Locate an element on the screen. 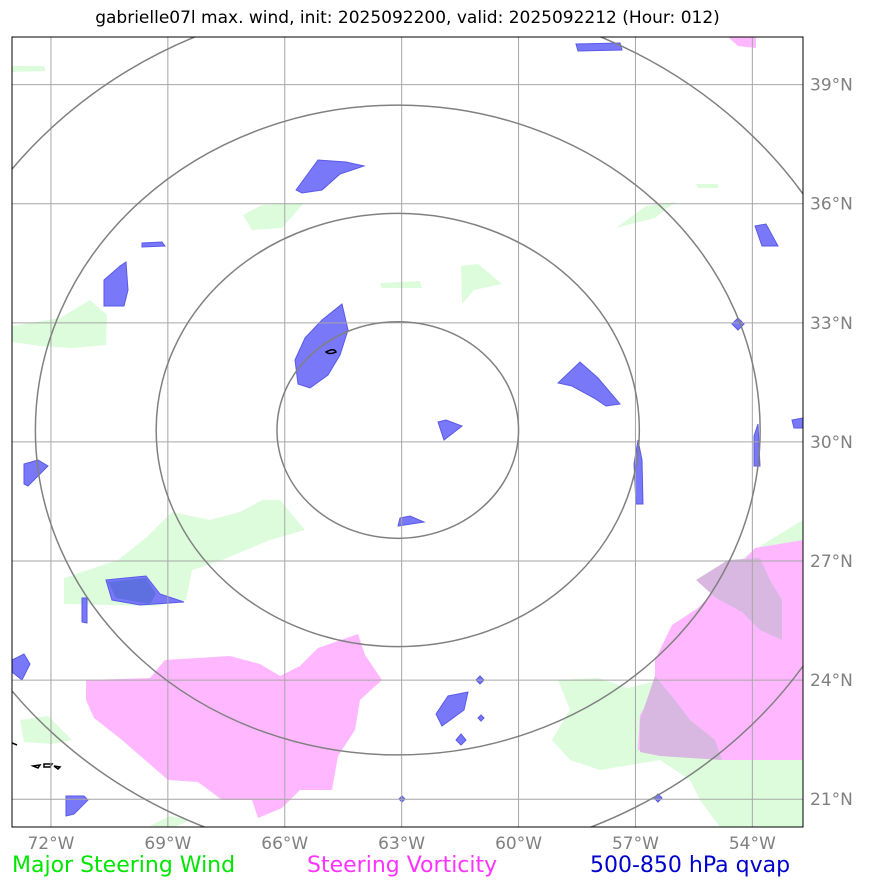  latitude-tick-label: 36°N is located at coordinates (831, 205).